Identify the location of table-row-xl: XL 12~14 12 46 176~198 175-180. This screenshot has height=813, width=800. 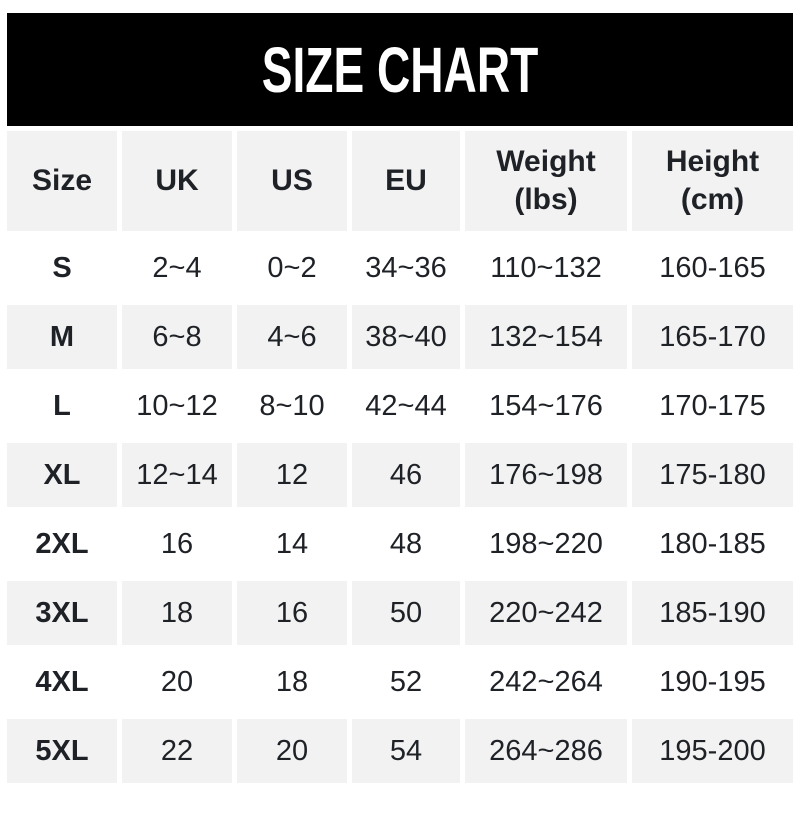
(400, 475).